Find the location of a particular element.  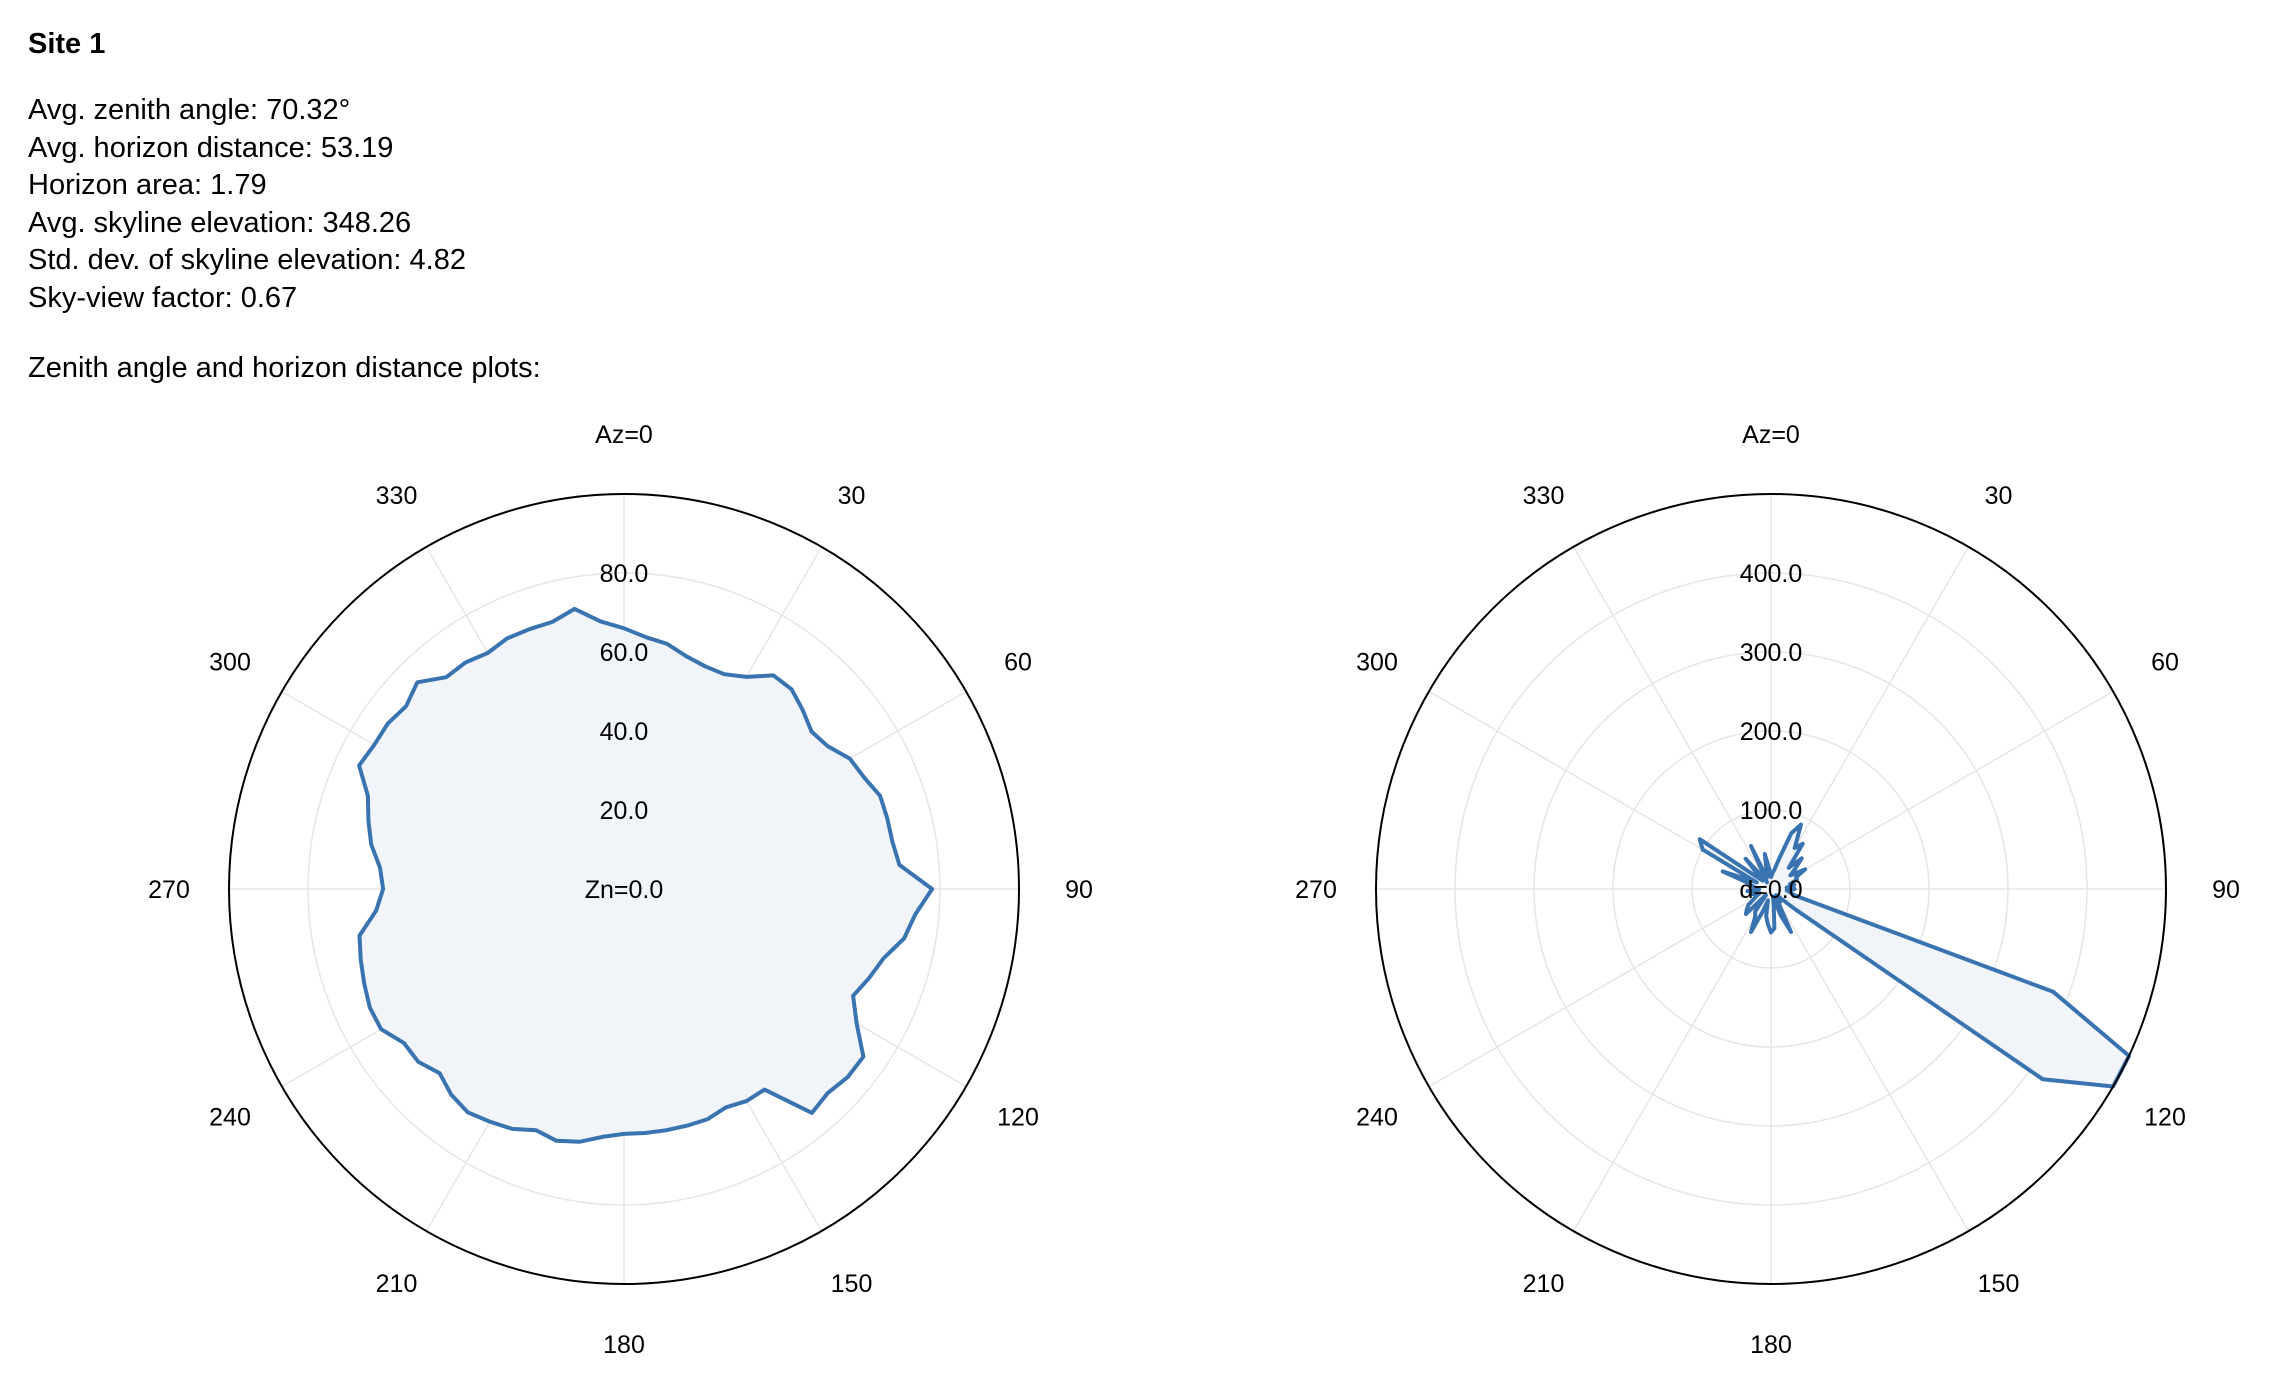

radial-tick-label: 100.0 is located at coordinates (1771, 811).